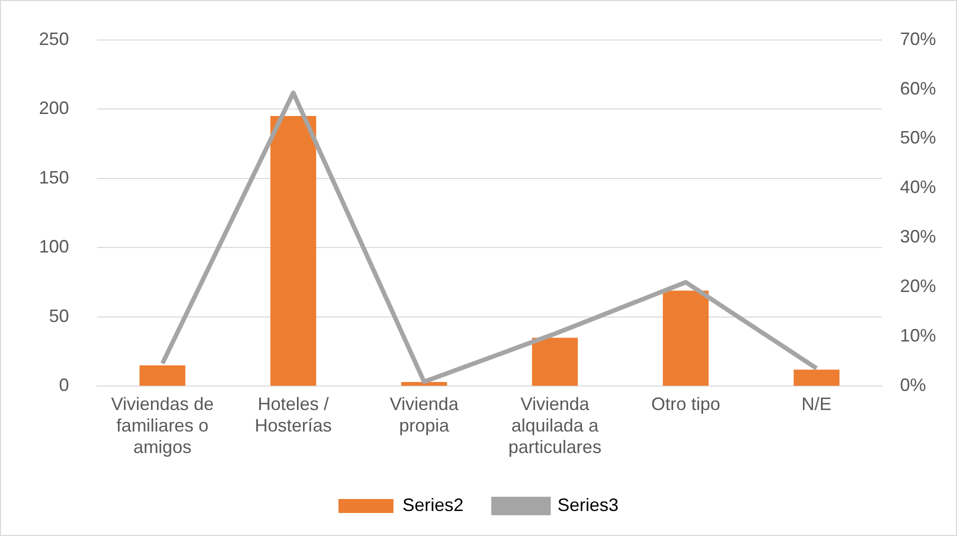  Describe the element at coordinates (555, 426) in the screenshot. I see `x-tick-label: Vivienda alquilada a particulares` at that location.